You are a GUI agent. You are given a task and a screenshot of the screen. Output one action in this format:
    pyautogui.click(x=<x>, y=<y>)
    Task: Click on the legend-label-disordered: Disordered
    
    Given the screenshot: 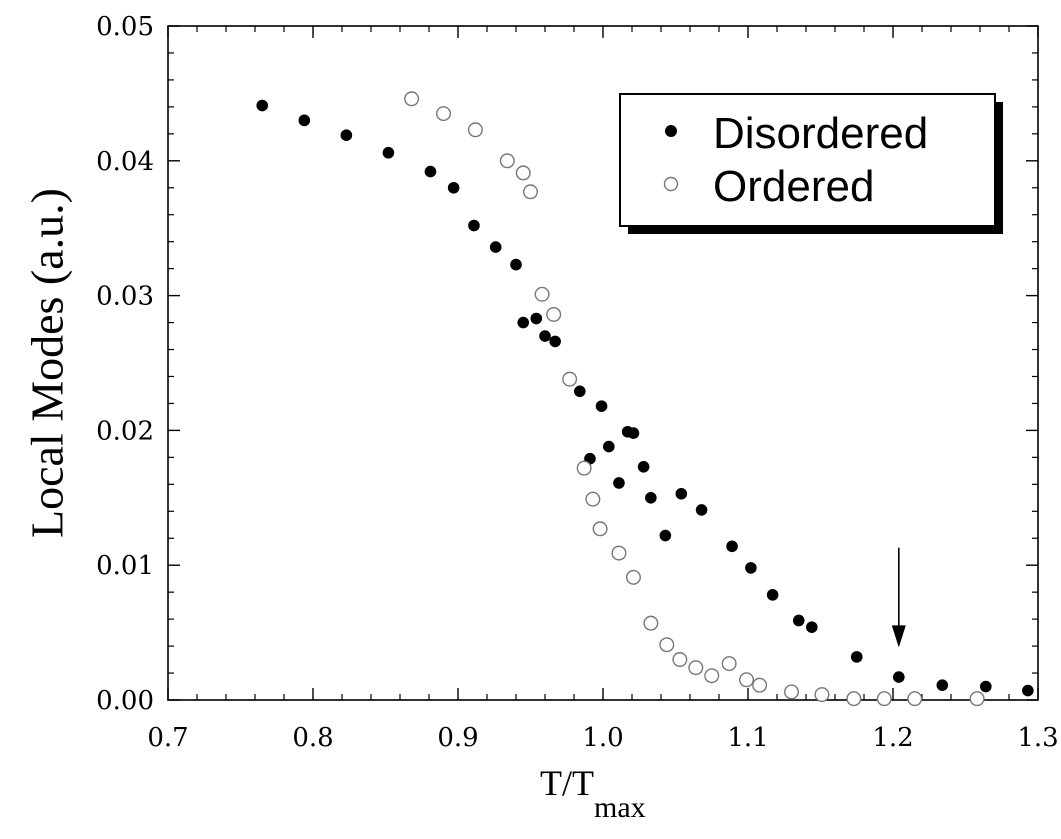 What is the action you would take?
    pyautogui.click(x=820, y=133)
    